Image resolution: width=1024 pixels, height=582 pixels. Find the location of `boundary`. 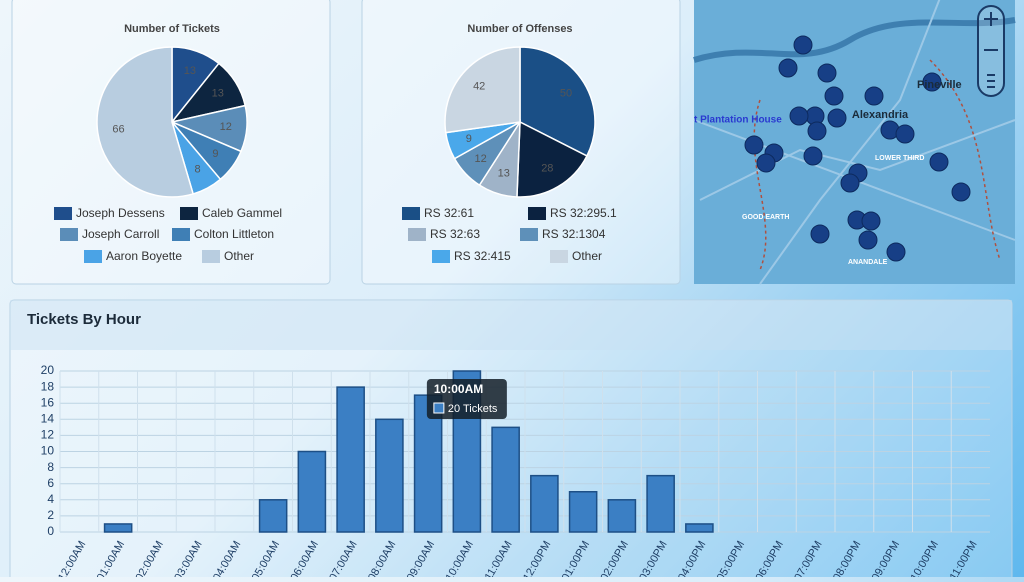

boundary is located at coordinates (877, 165).